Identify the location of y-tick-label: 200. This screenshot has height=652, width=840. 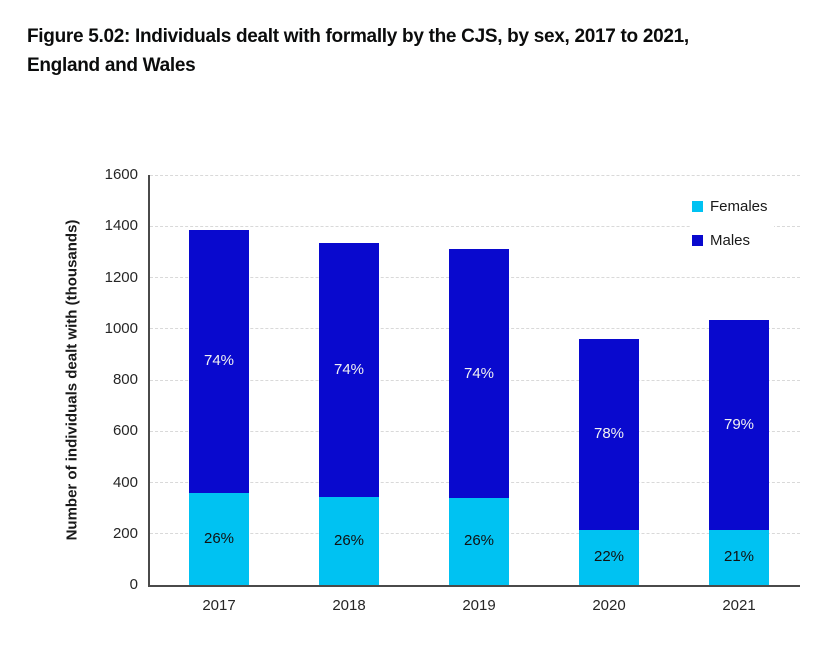
(125, 533).